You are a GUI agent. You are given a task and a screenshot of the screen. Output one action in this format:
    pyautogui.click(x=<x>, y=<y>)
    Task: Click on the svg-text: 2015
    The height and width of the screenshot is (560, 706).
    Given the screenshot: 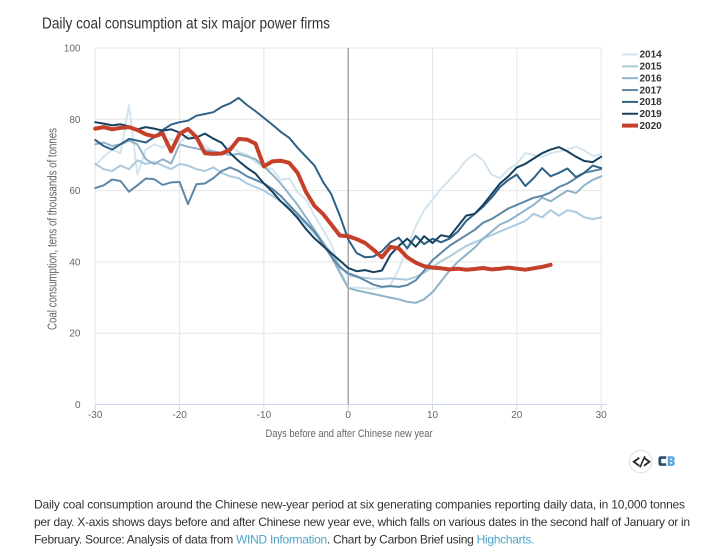 What is the action you would take?
    pyautogui.click(x=651, y=67)
    